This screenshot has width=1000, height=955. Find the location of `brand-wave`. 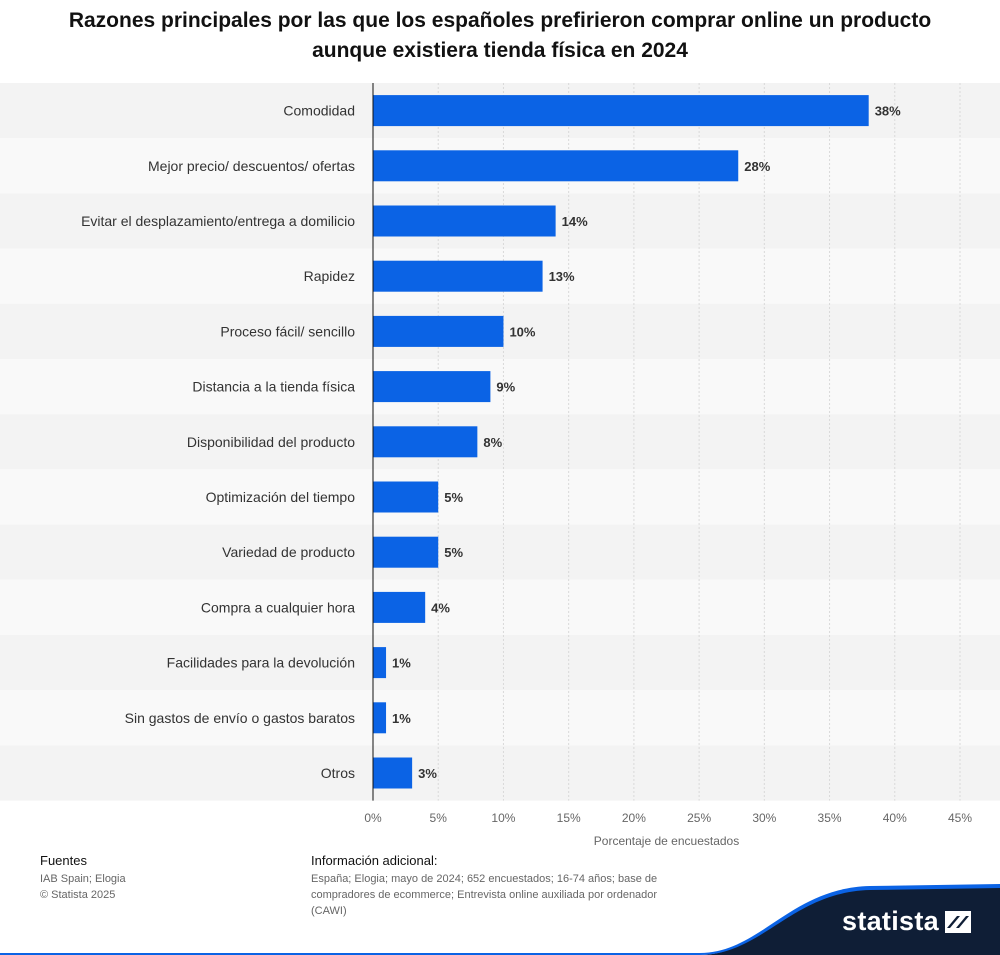

brand-wave is located at coordinates (500, 919).